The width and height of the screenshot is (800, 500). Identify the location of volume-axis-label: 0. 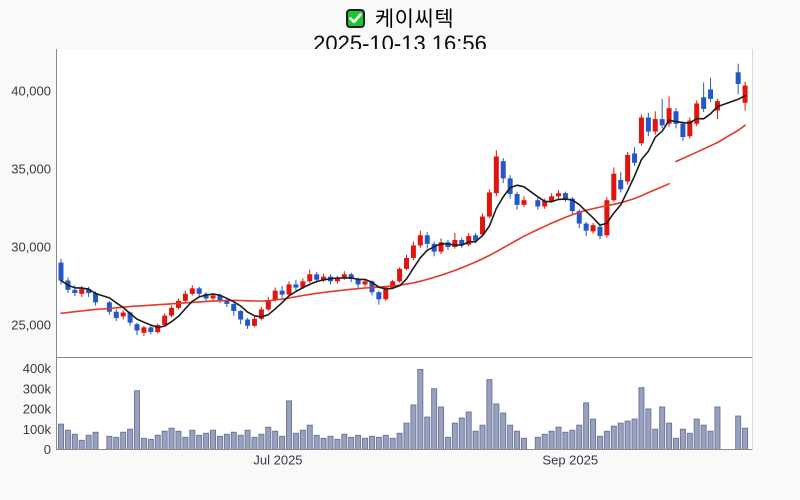
(47, 449).